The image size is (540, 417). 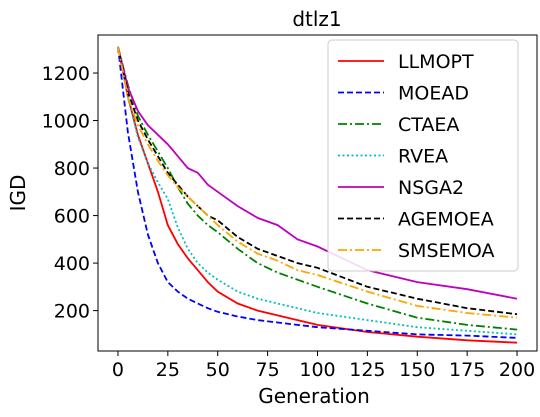 I want to click on x-tick-label: 0, so click(x=118, y=370).